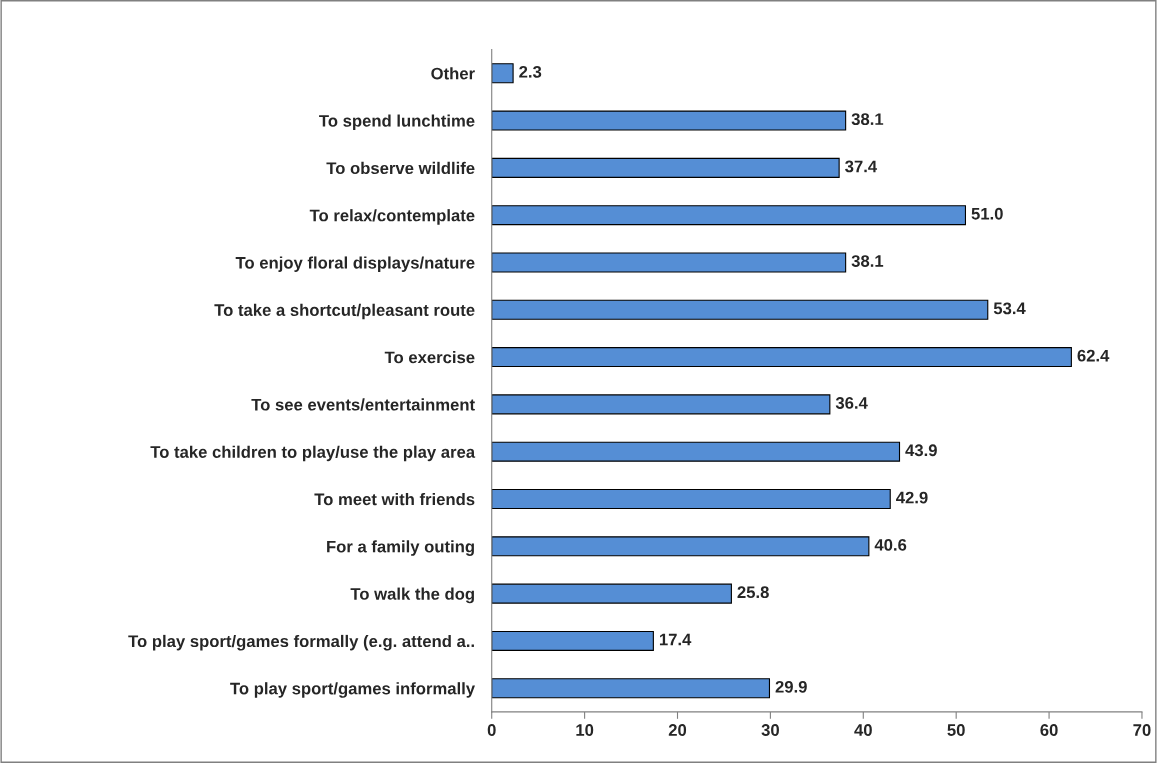 This screenshot has width=1157, height=763. What do you see at coordinates (791, 686) in the screenshot?
I see `data-label: 29.9` at bounding box center [791, 686].